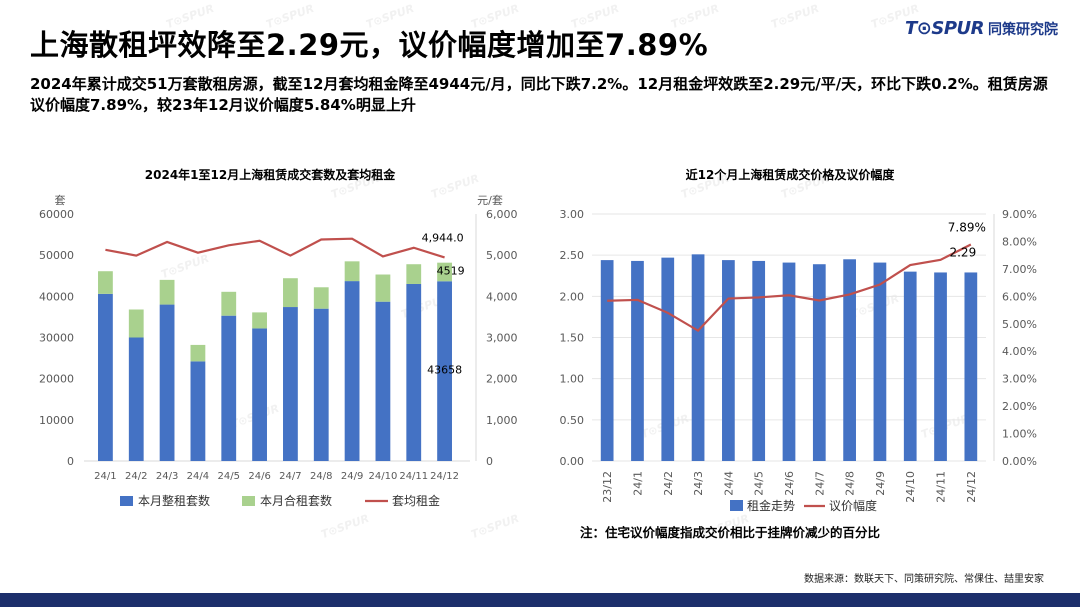 The width and height of the screenshot is (1080, 607). I want to click on right-tick-label: 5.00%, so click(1019, 324).